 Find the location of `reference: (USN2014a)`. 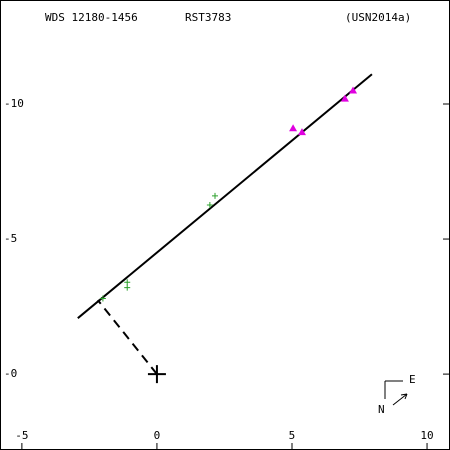

reference: (USN2014a) is located at coordinates (378, 17).